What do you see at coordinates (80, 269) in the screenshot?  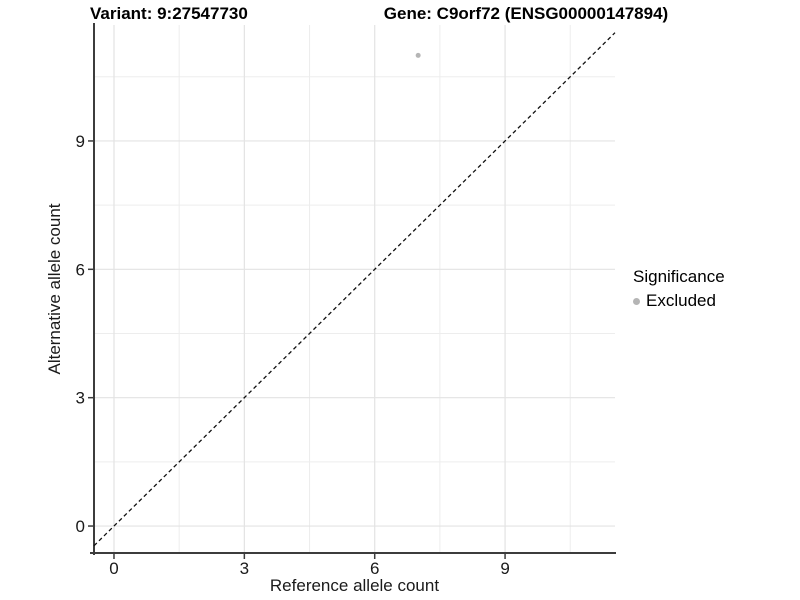 I see `y-tick-label: 6` at bounding box center [80, 269].